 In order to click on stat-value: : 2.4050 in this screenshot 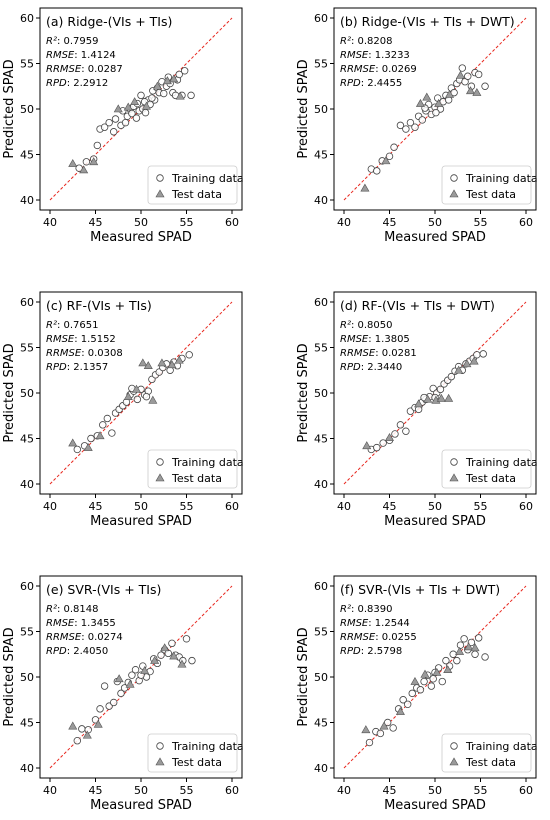, I will do `click(88, 651)`.